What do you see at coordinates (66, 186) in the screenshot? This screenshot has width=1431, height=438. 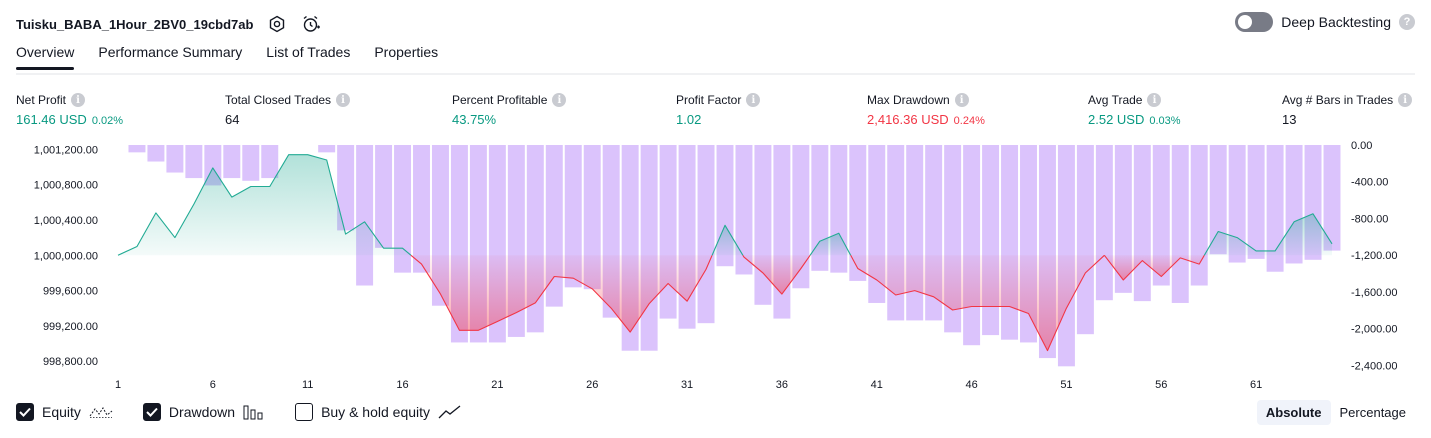 I see `y-left-tick-label: 1,000,800.00` at bounding box center [66, 186].